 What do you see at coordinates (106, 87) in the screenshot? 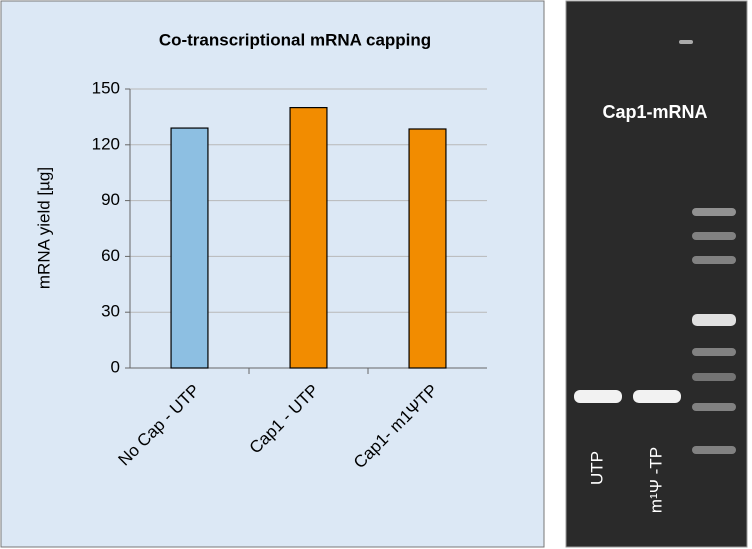
I see `y-tick-label: 150` at bounding box center [106, 87].